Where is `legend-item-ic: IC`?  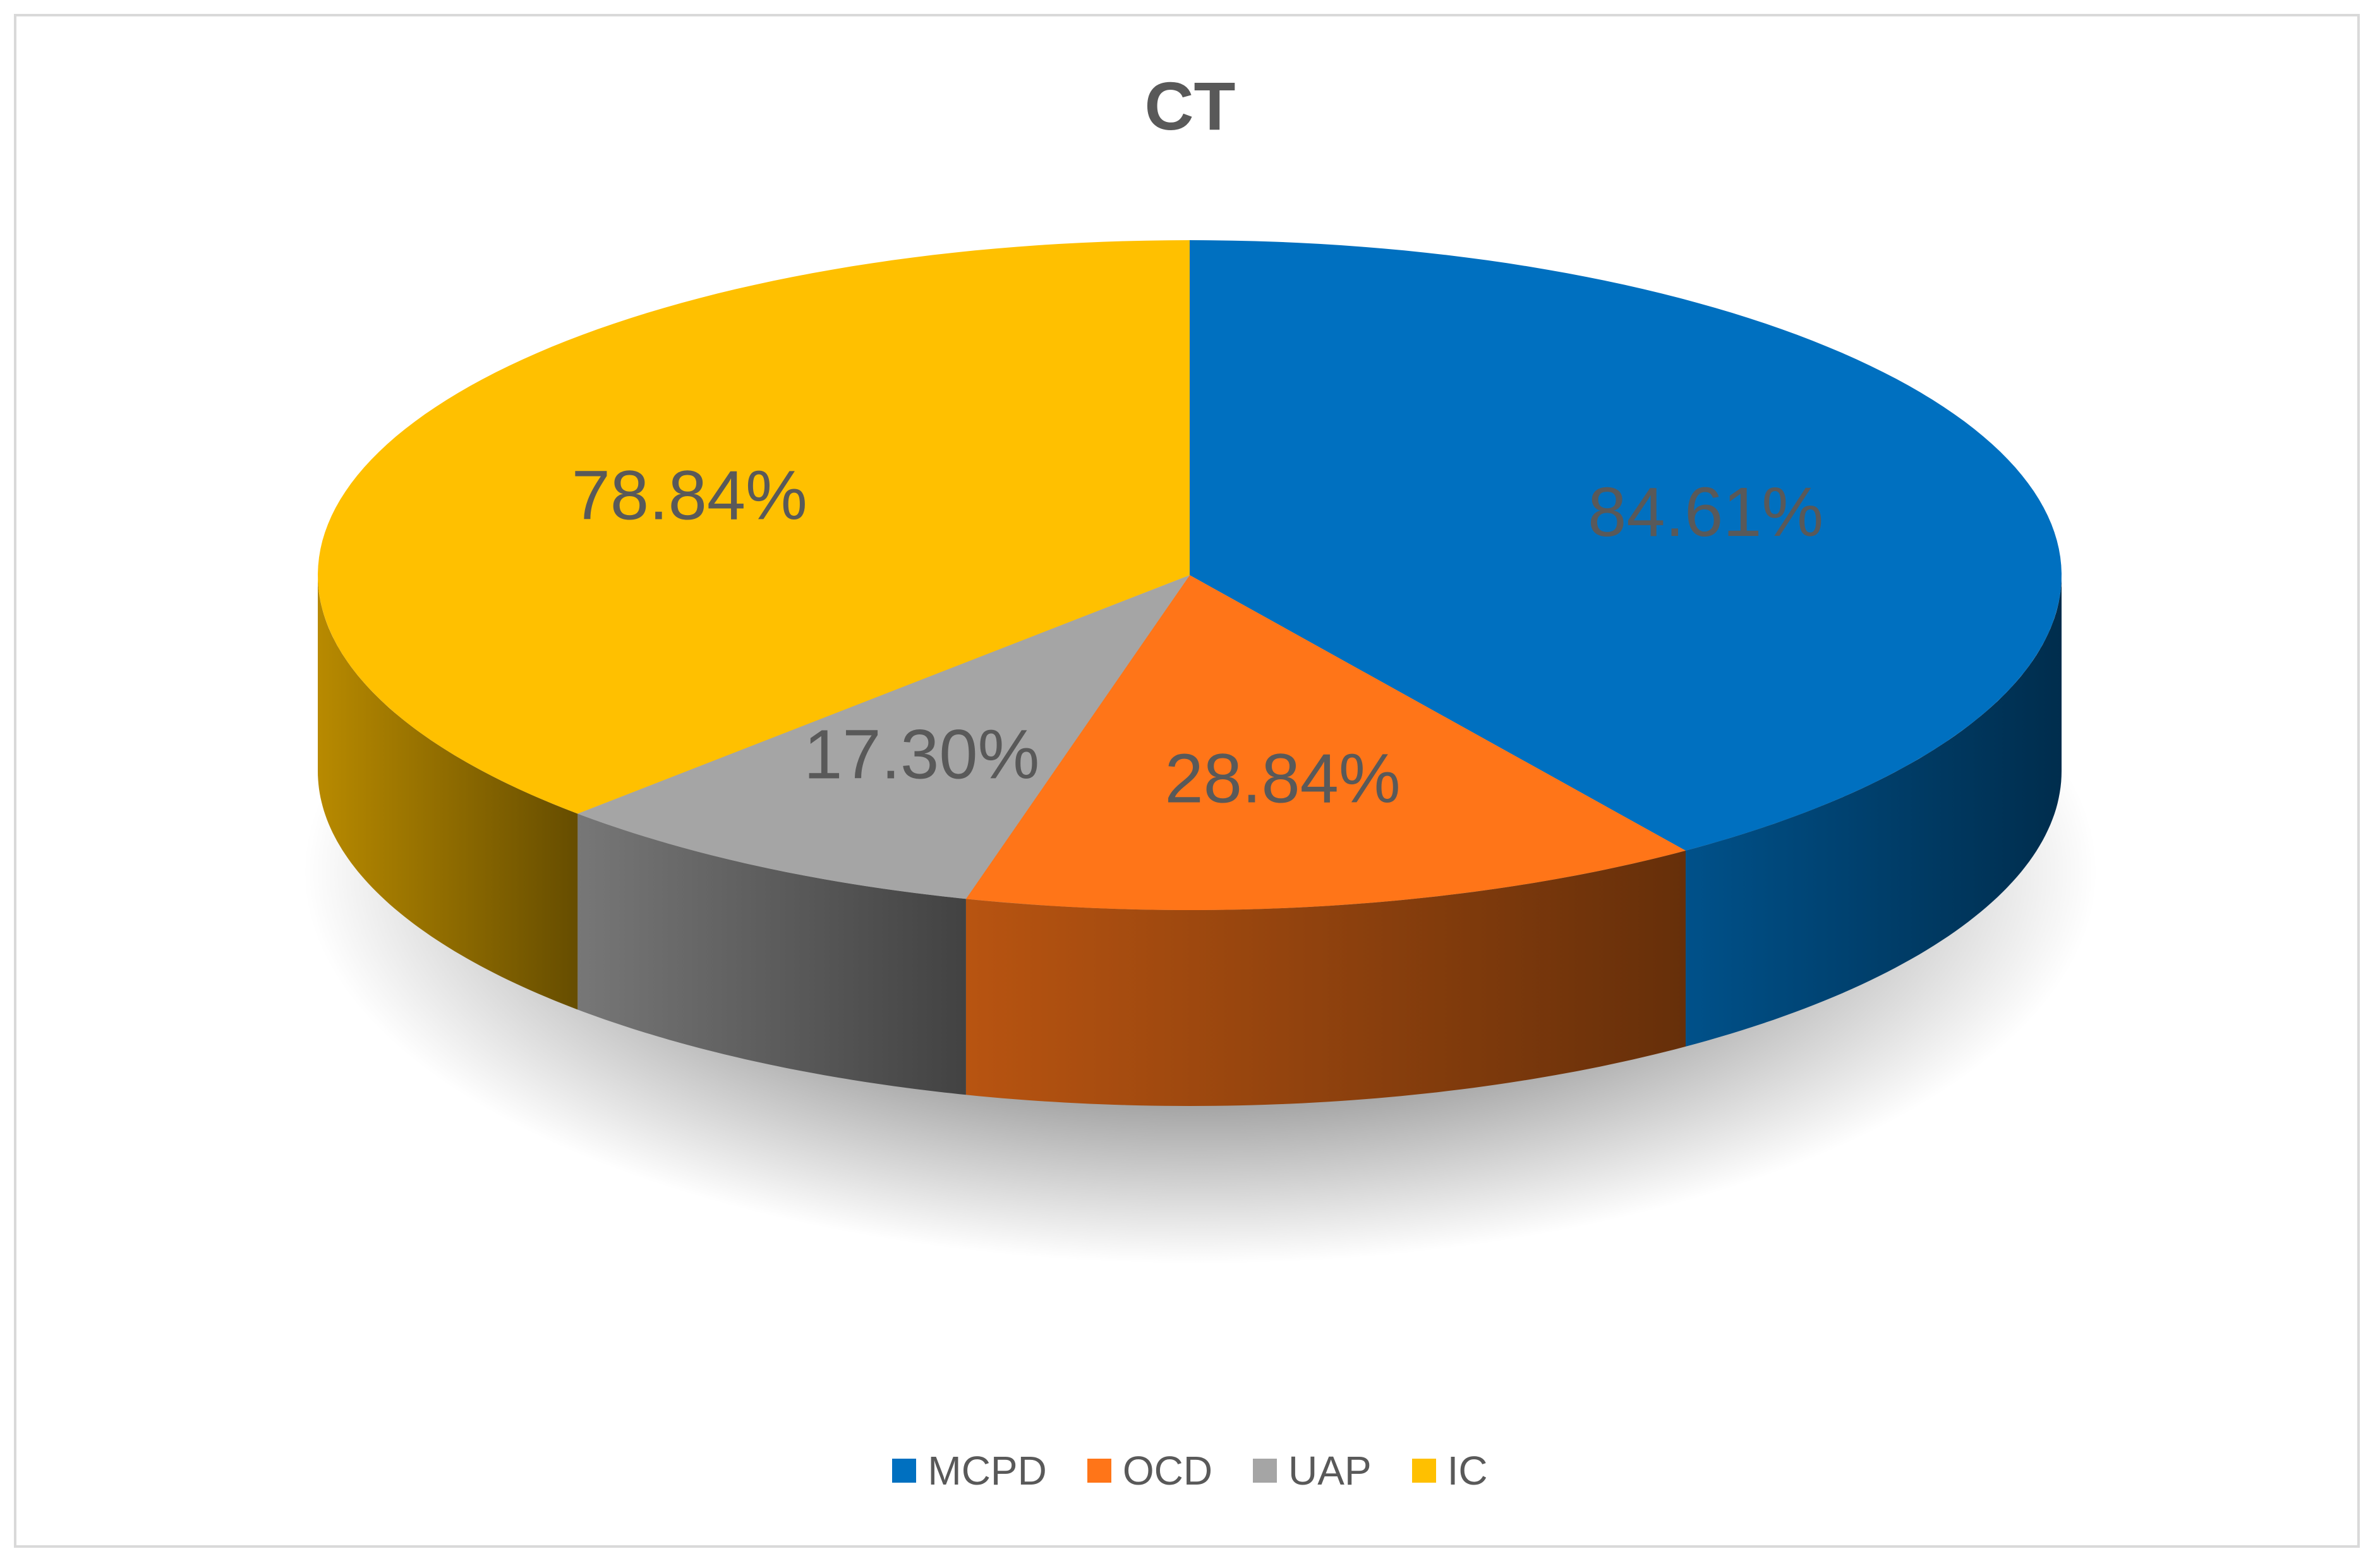
legend-item-ic: IC is located at coordinates (1449, 1470).